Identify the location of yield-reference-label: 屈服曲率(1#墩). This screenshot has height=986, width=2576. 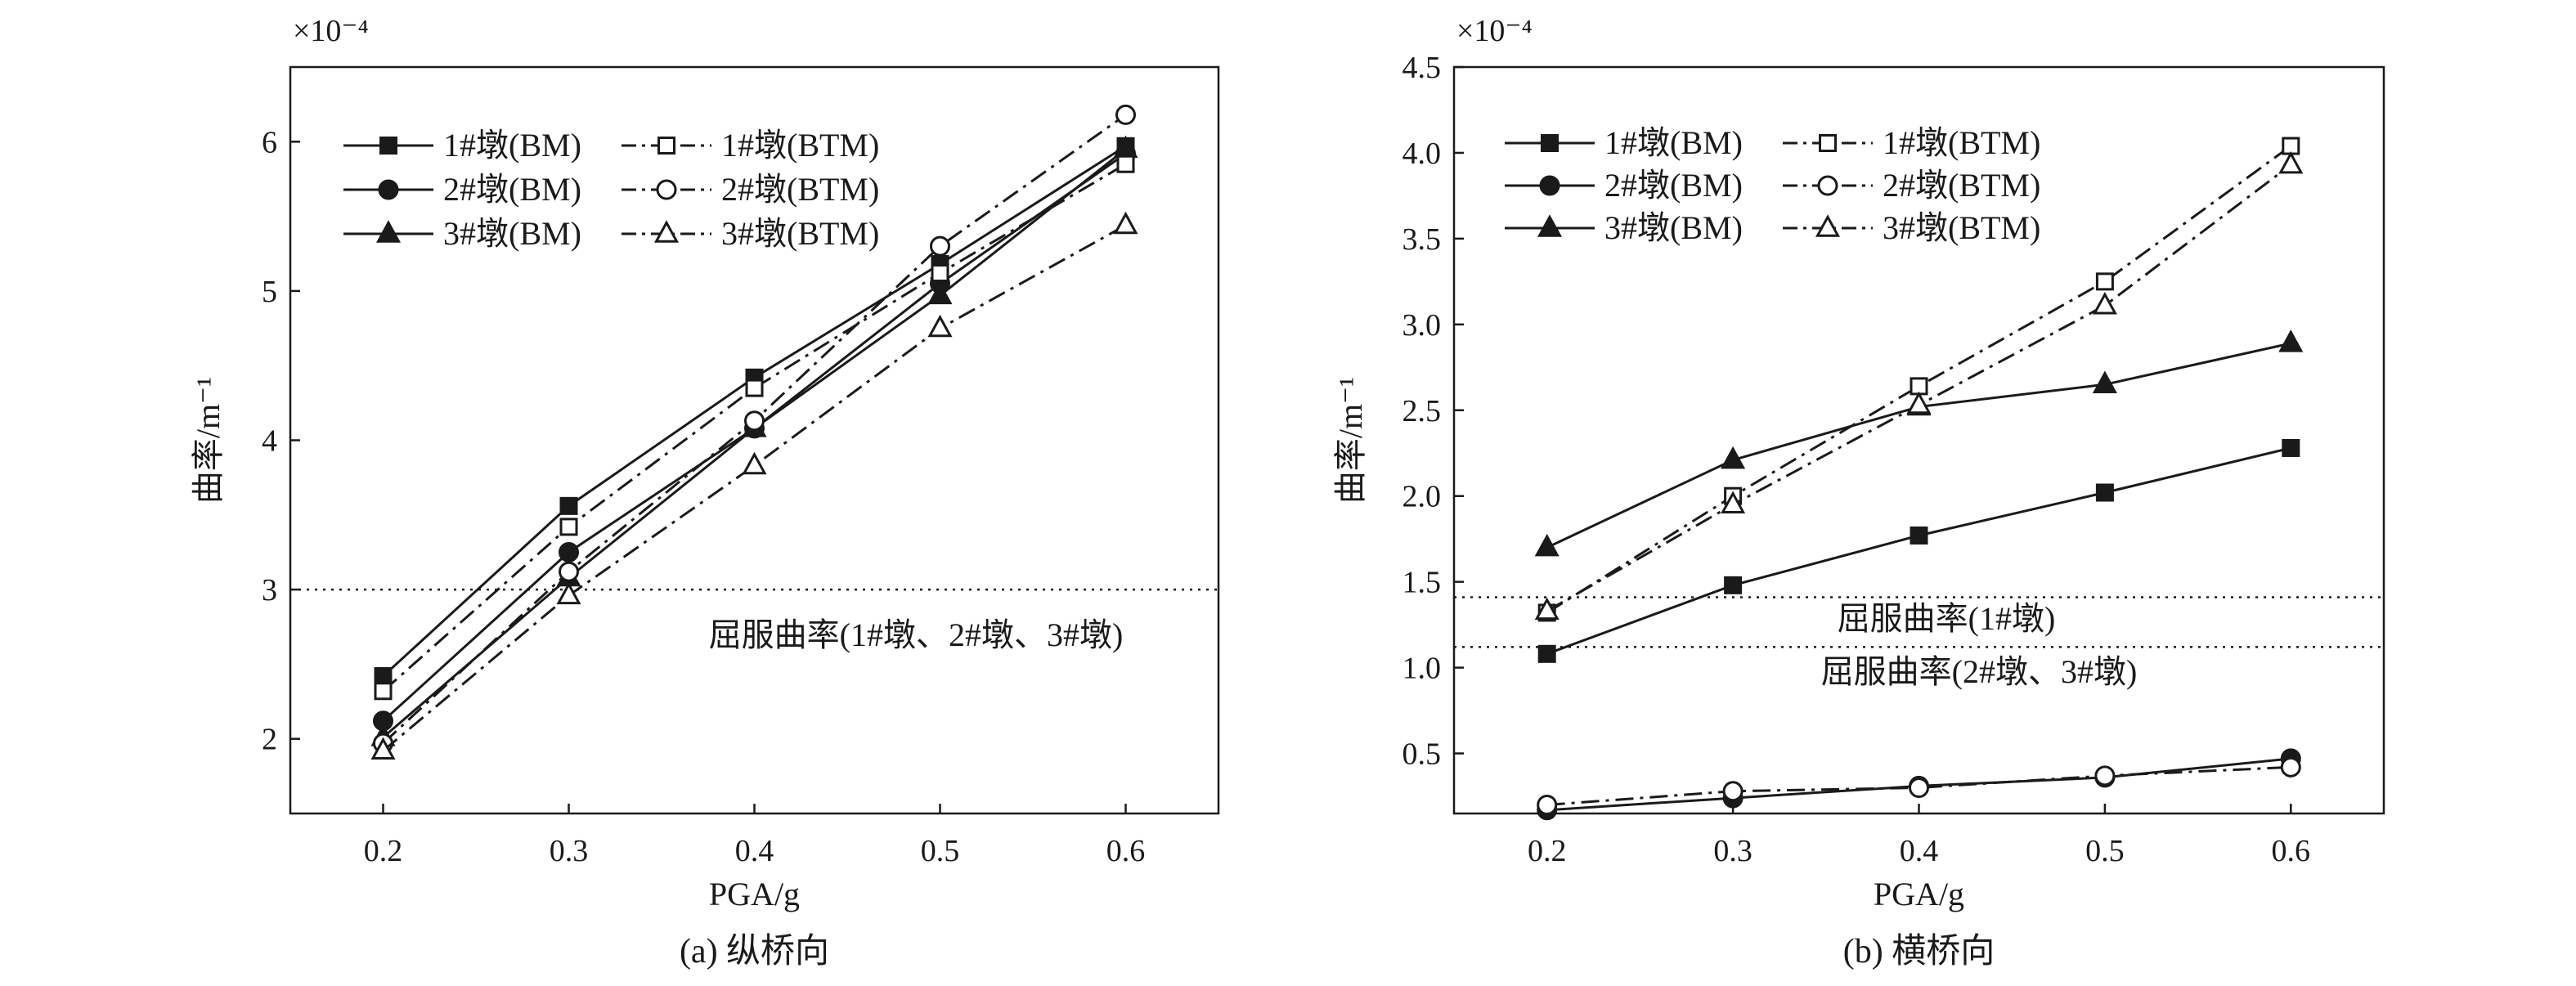
(1947, 618).